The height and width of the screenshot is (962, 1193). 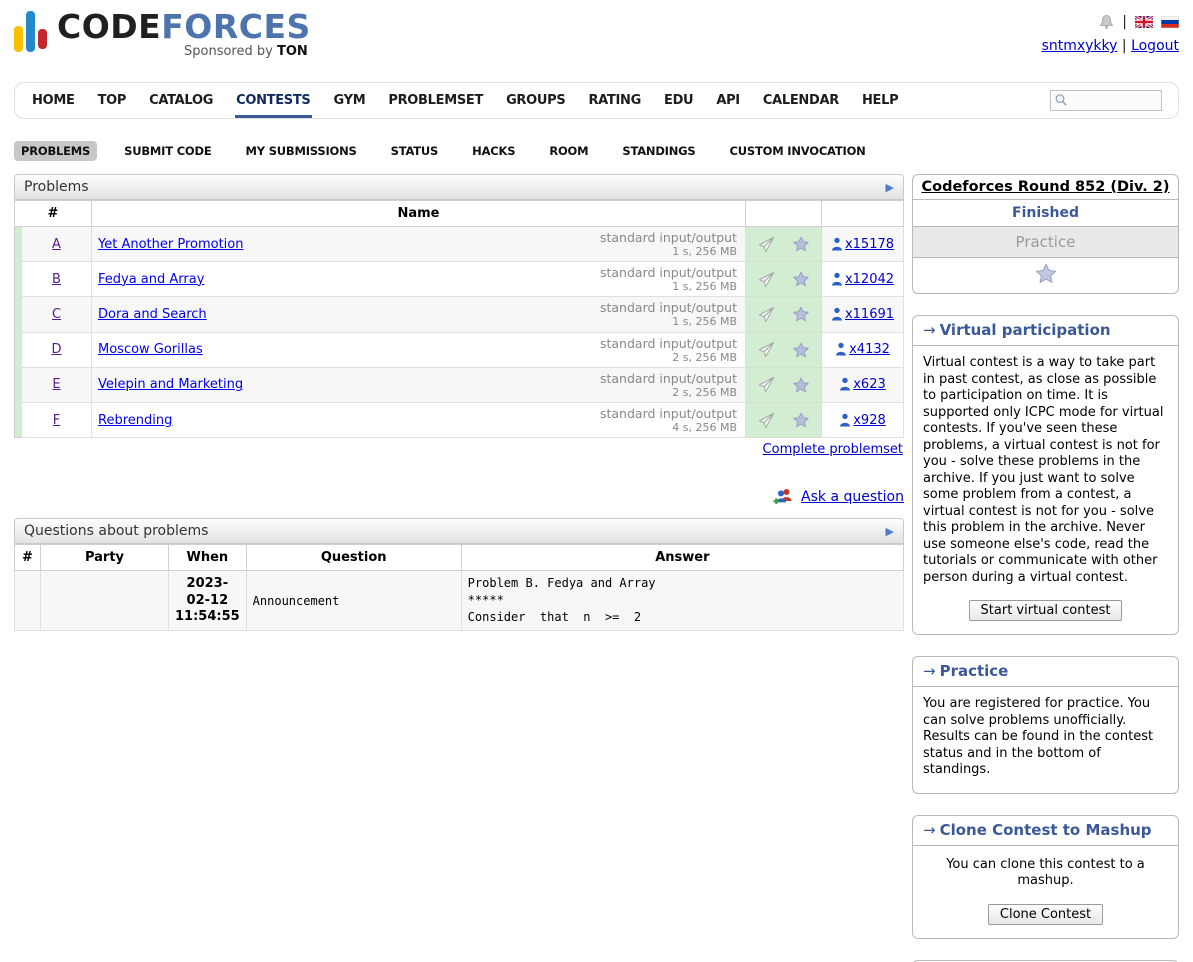 I want to click on subnav-item: STATUS, so click(x=414, y=151).